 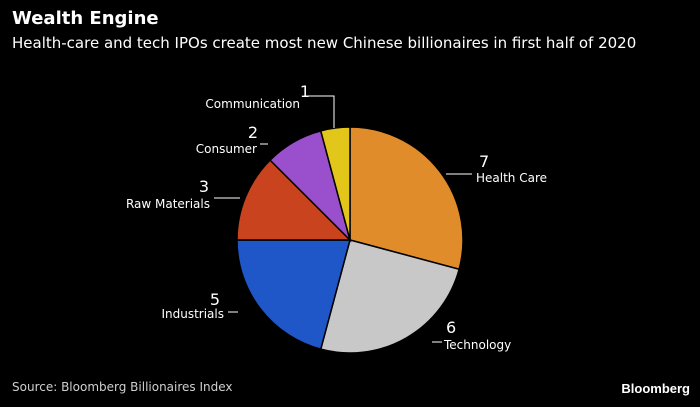 What do you see at coordinates (168, 204) in the screenshot?
I see `category-label-raw-materials: Raw Materials` at bounding box center [168, 204].